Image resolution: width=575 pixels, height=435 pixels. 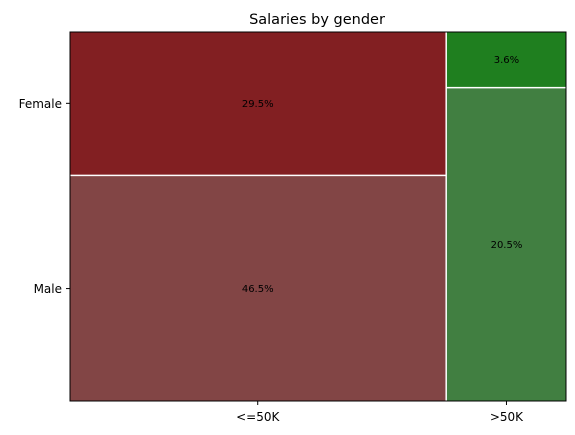 I want to click on cell-label-gt50k-male: 20.5%, so click(x=507, y=245).